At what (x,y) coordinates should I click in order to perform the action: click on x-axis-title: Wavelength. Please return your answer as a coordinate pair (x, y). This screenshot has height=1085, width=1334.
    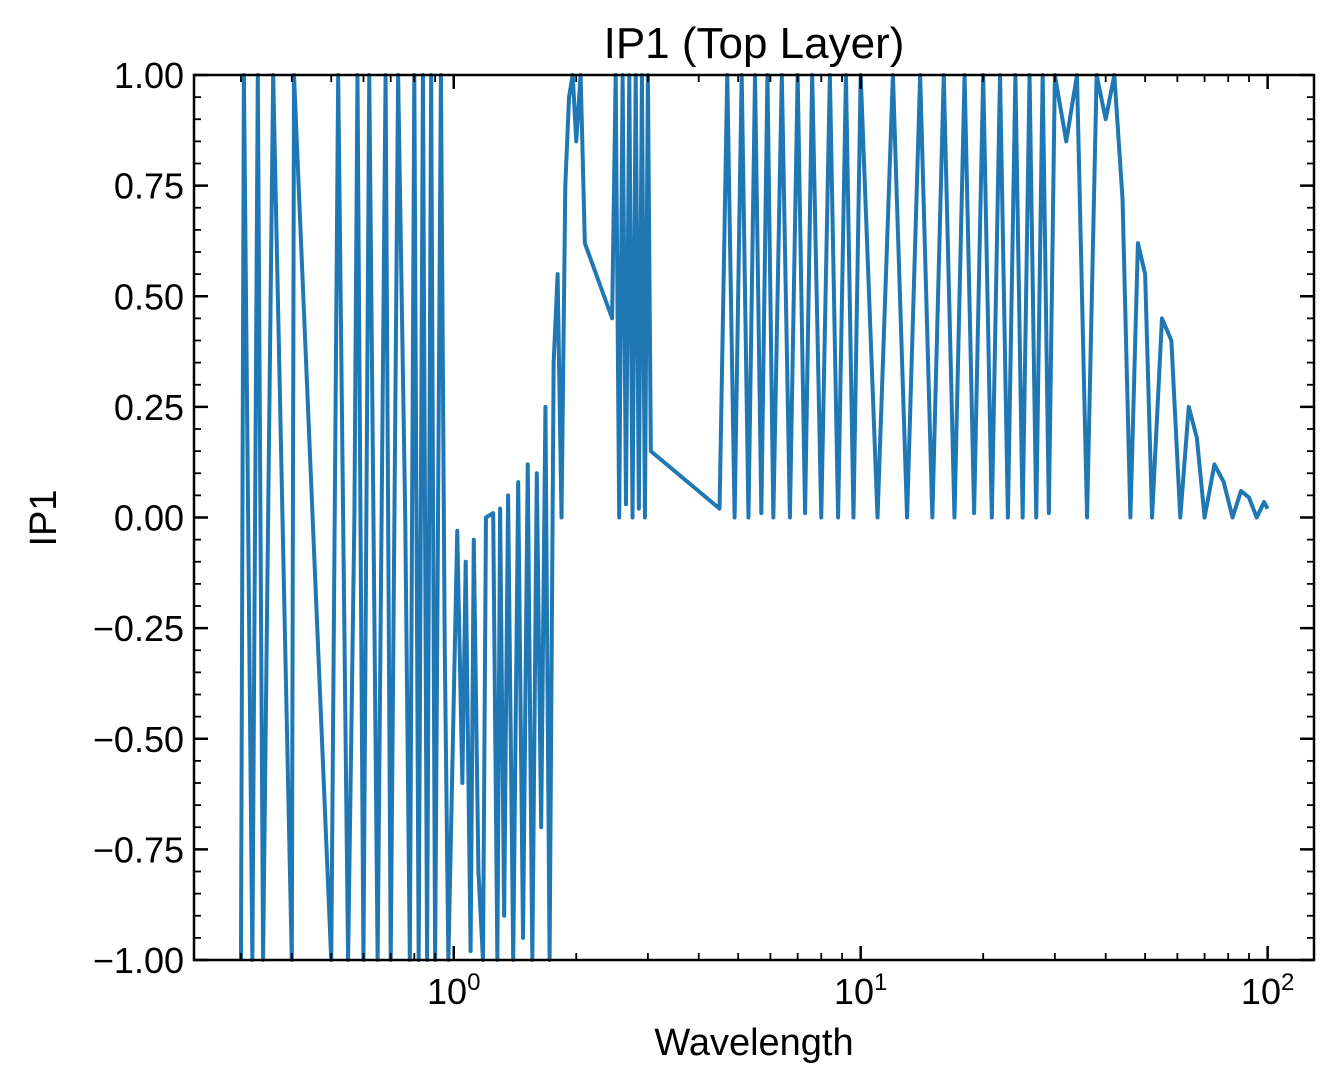
    Looking at the image, I should click on (753, 1043).